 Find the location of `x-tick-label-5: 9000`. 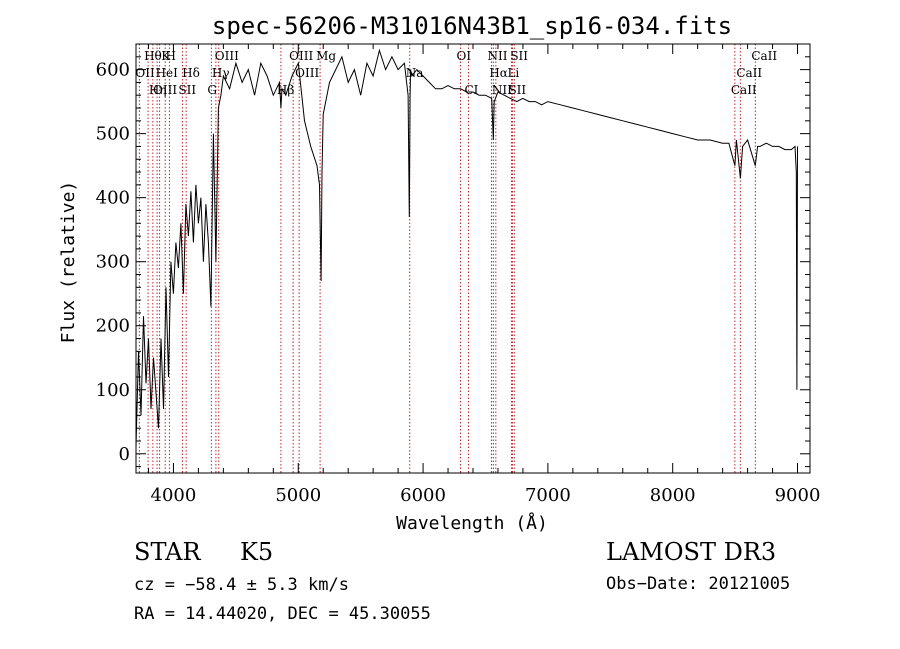

x-tick-label-5: 9000 is located at coordinates (798, 495).